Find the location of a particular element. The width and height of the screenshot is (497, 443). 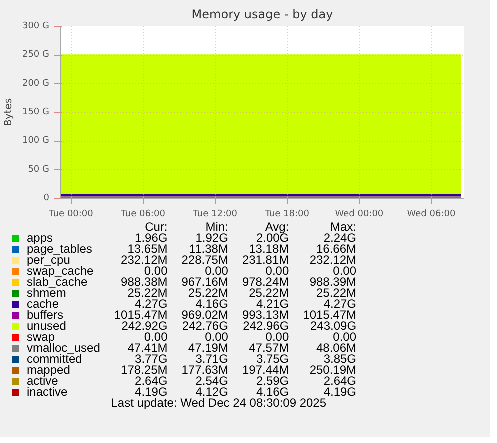

text: 177.63M is located at coordinates (204, 370).